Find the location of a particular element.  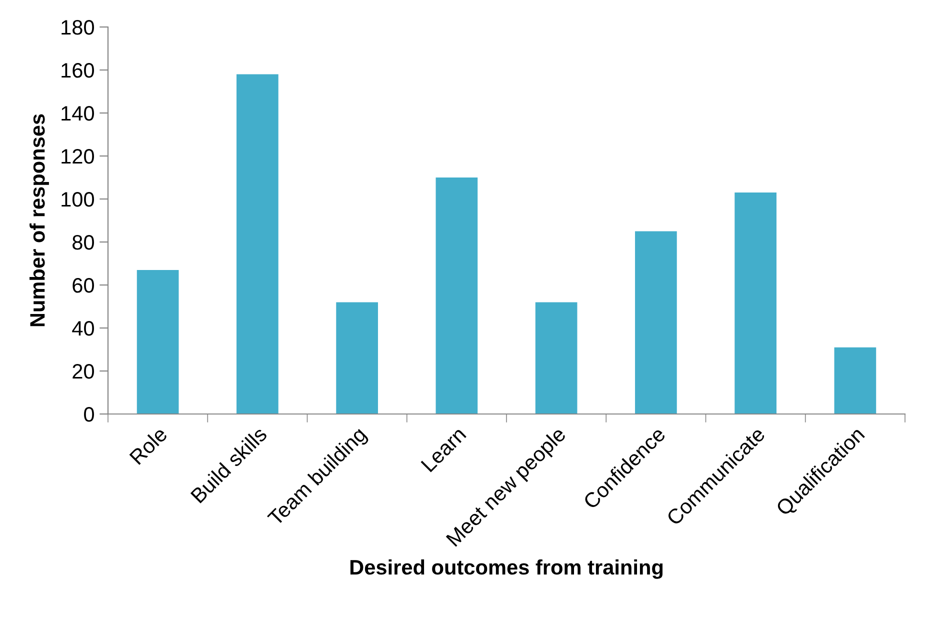

x-axis-title: Desired outcomes from training is located at coordinates (506, 569).